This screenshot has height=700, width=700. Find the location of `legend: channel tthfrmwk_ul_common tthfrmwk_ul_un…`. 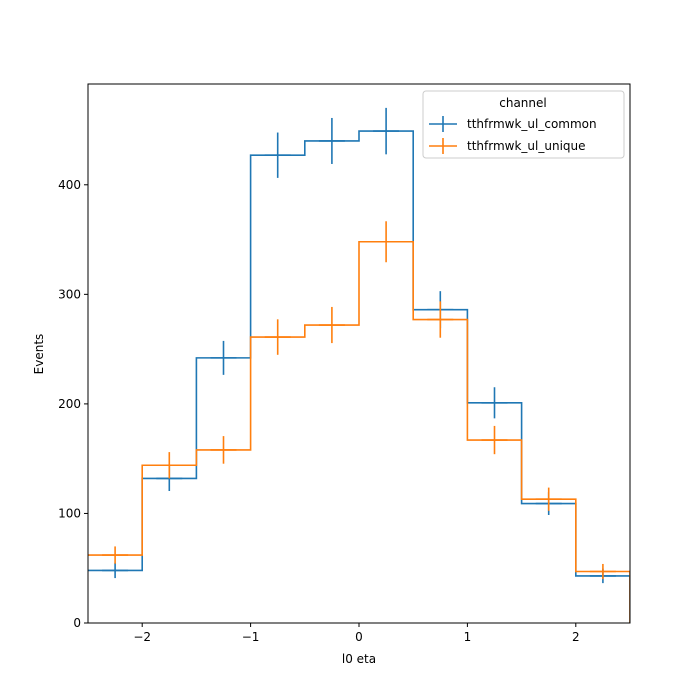

legend: channel tthfrmwk_ul_common tthfrmwk_ul_un… is located at coordinates (523, 124).